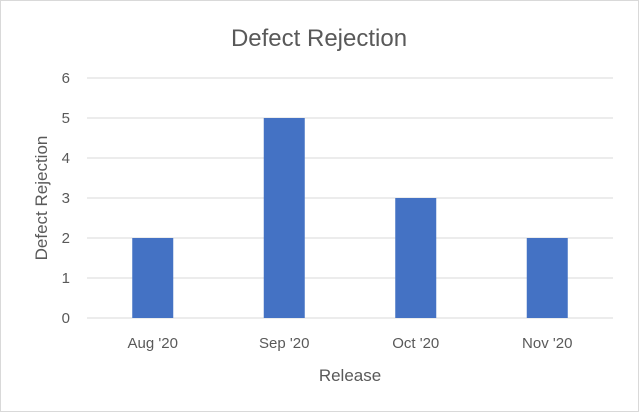  What do you see at coordinates (350, 375) in the screenshot?
I see `x-axis-label: Release` at bounding box center [350, 375].